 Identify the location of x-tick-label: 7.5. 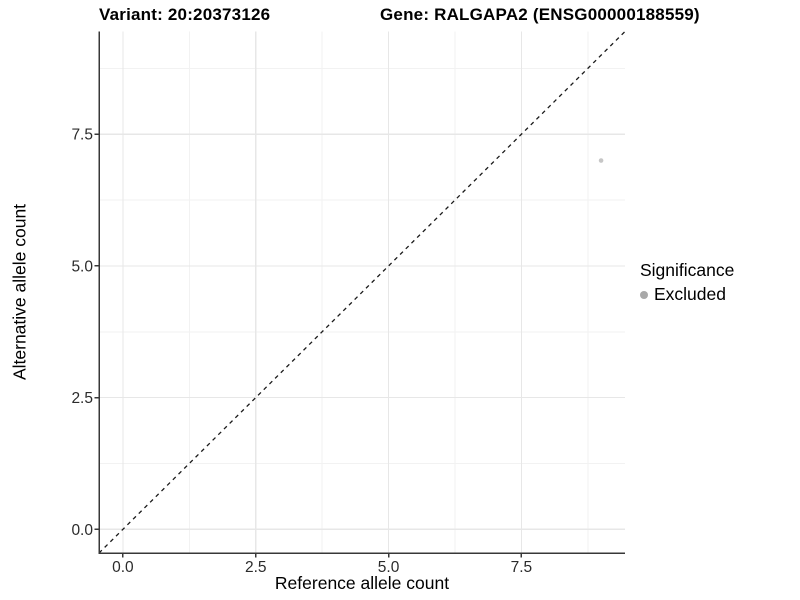
(522, 567).